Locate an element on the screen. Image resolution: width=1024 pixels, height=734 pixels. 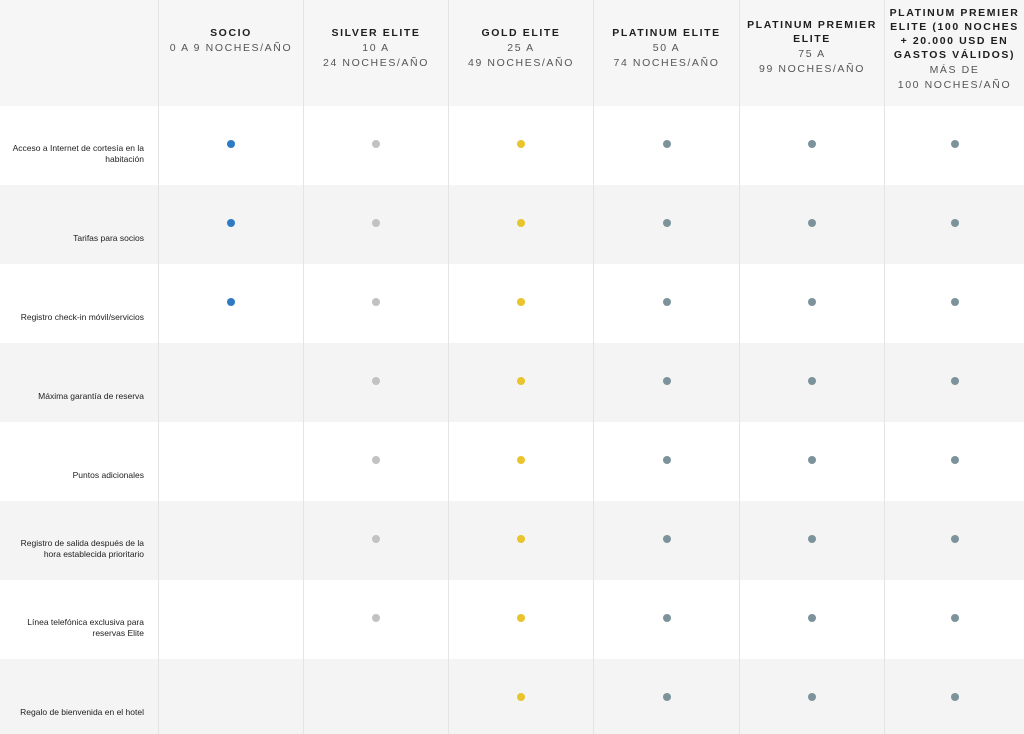
tier-name: GASTOS VÁLIDOS) is located at coordinates (954, 55).